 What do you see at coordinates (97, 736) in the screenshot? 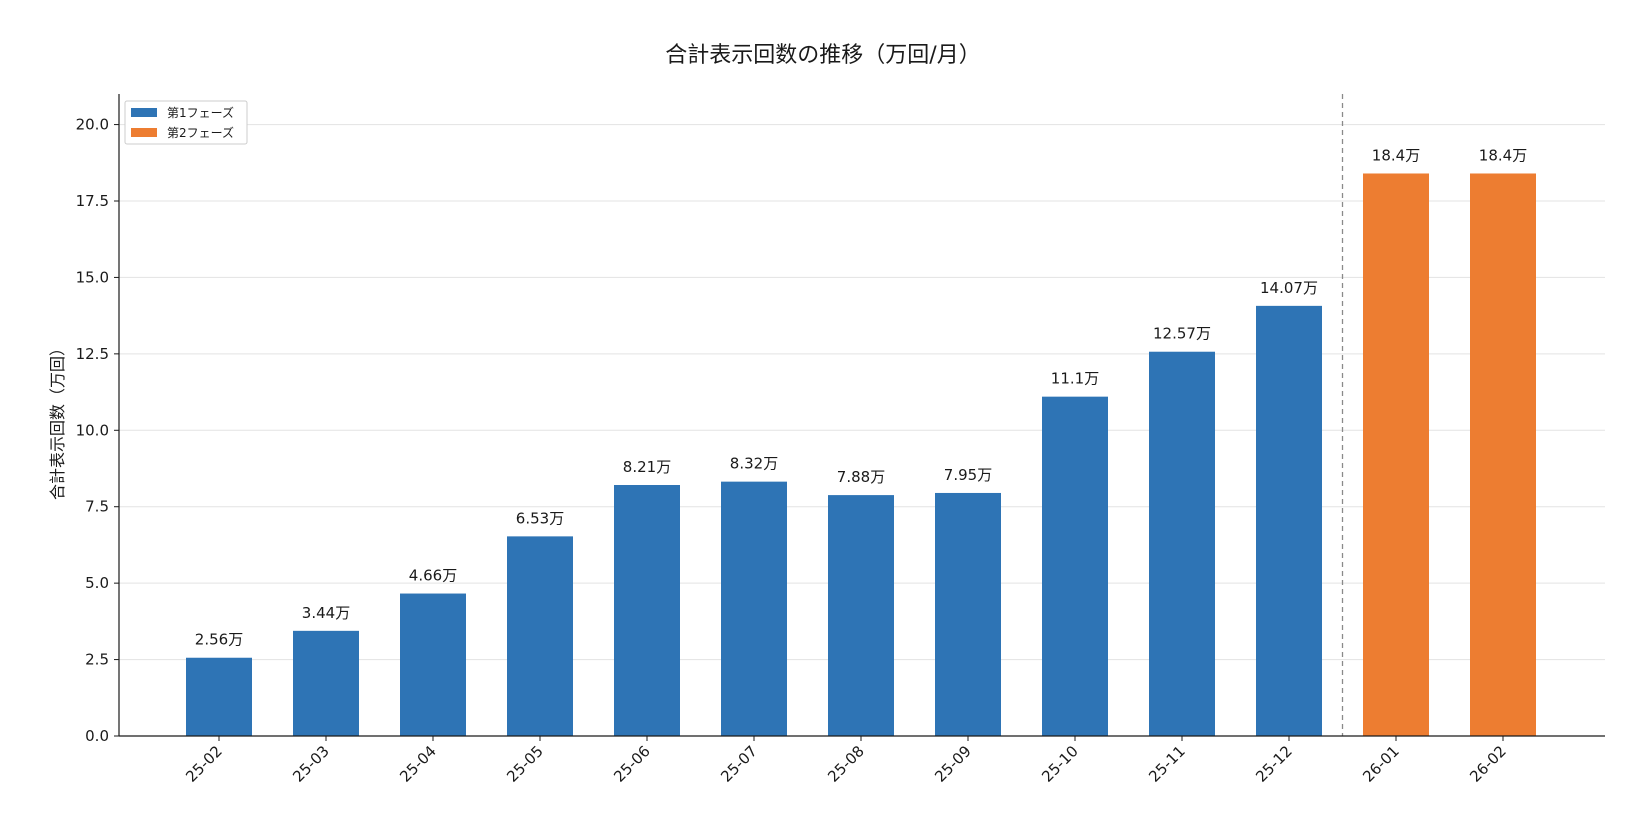
I see `y-tick-label: 0.0` at bounding box center [97, 736].